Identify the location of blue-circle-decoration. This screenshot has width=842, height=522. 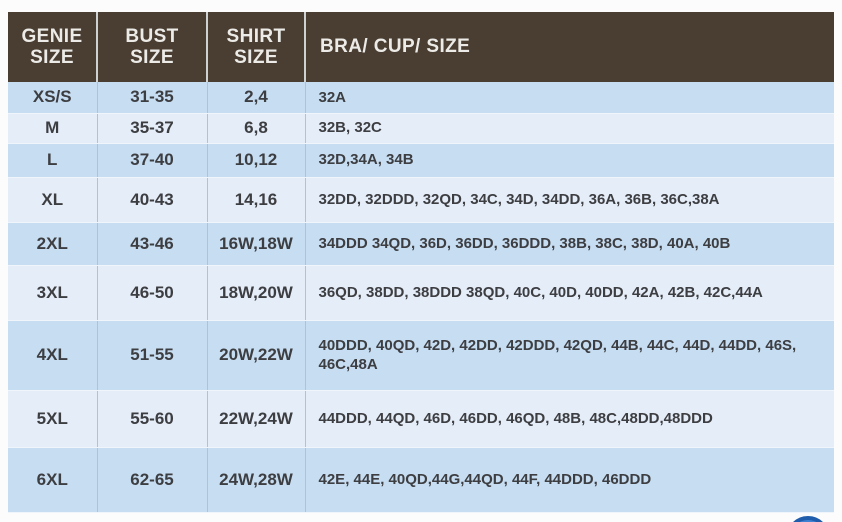
(808, 519).